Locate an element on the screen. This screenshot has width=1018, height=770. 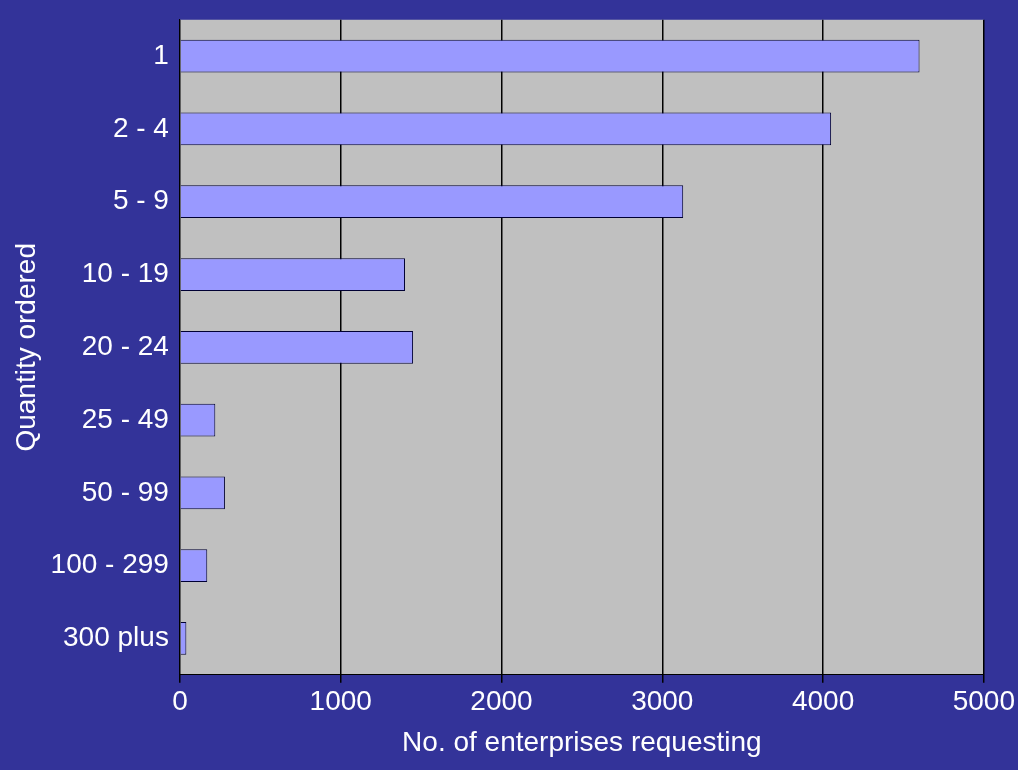
y-tick-label: 20 - 24 is located at coordinates (125, 346).